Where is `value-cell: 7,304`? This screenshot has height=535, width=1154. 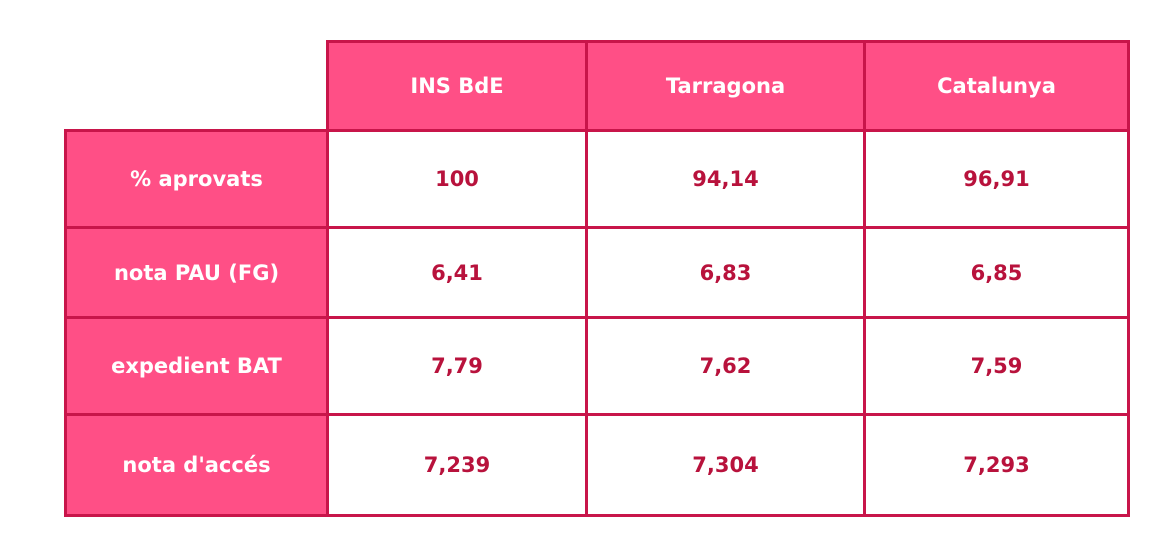
value-cell: 7,304 is located at coordinates (725, 465).